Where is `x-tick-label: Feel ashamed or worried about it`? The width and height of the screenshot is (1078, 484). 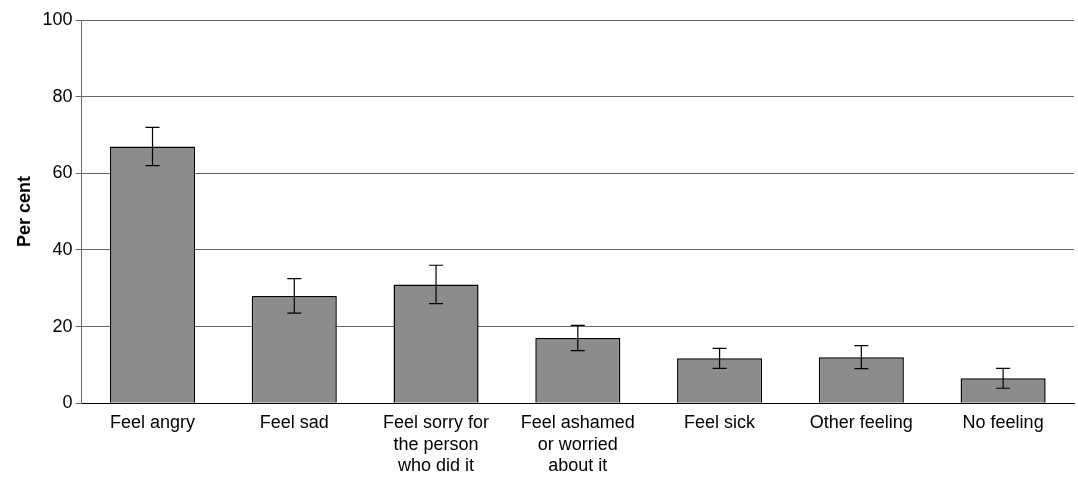 x-tick-label: Feel ashamed or worried about it is located at coordinates (577, 443).